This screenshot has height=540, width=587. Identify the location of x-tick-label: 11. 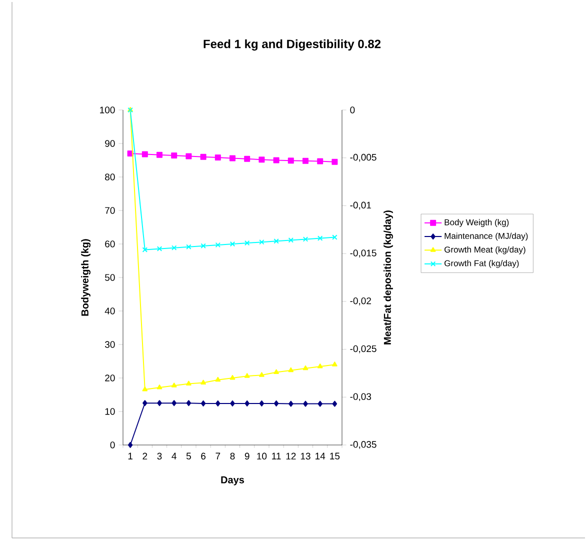
(276, 456).